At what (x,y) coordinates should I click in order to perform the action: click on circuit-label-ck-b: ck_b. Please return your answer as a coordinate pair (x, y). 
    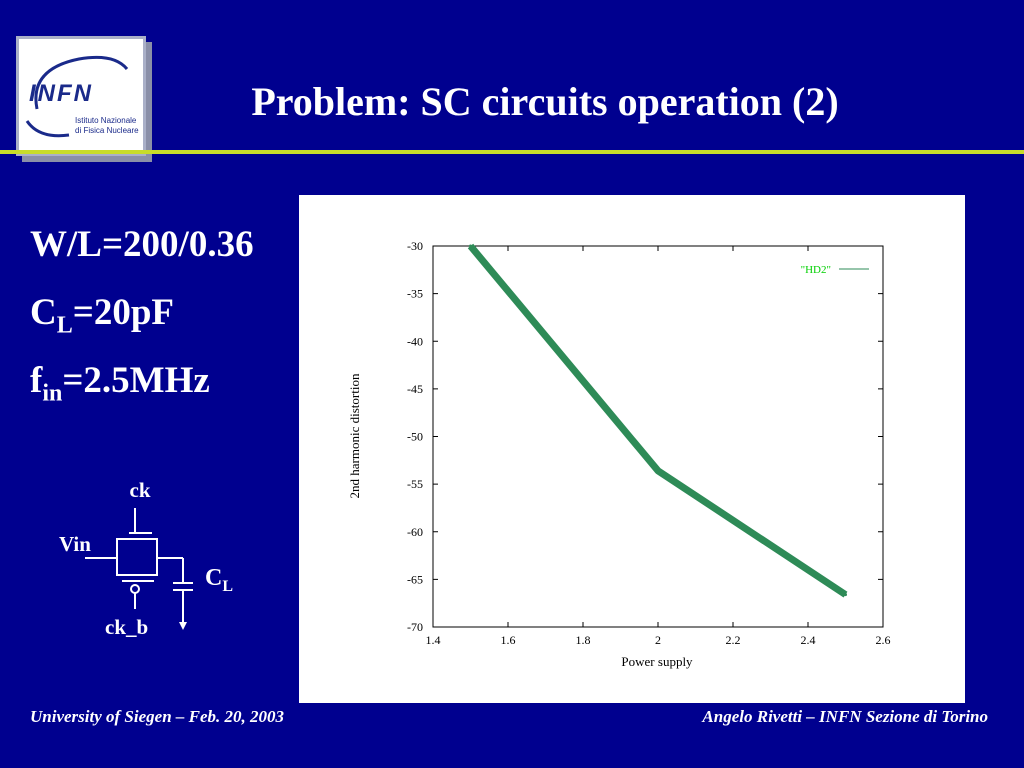
    Looking at the image, I should click on (126, 627).